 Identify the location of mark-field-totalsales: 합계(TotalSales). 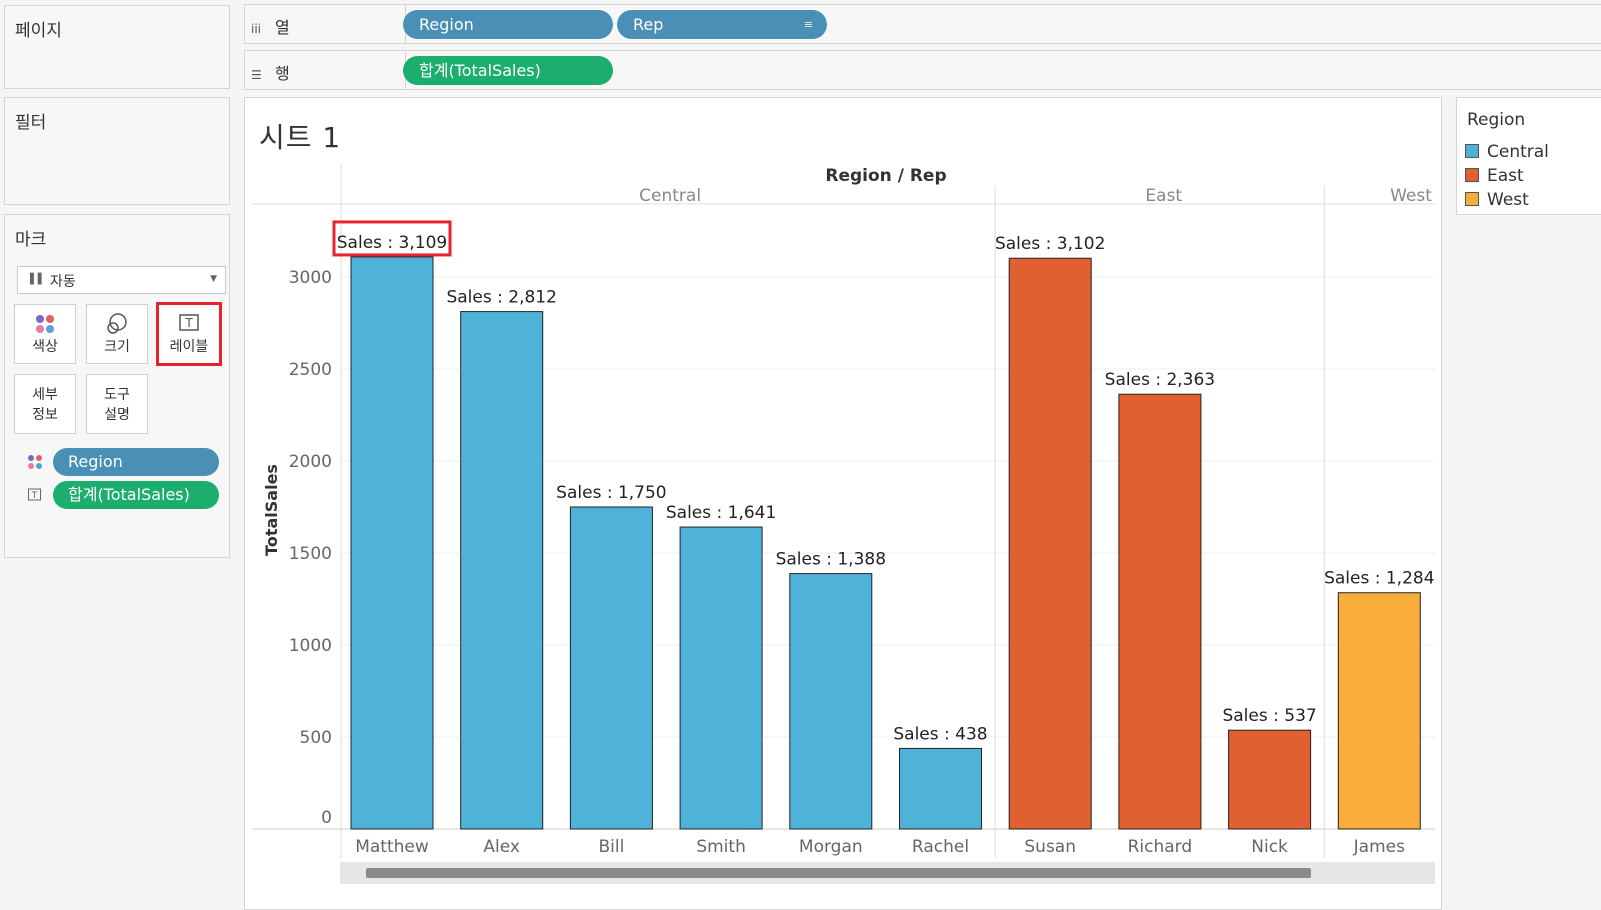
(136, 495).